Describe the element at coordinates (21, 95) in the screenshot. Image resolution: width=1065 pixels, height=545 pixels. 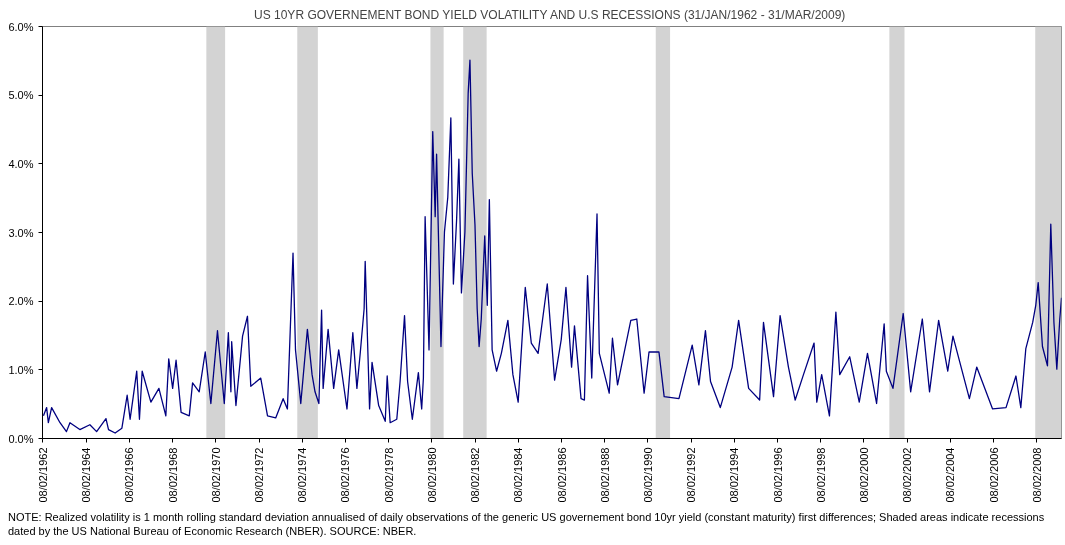
I see `y-tick-label: 5.0%` at that location.